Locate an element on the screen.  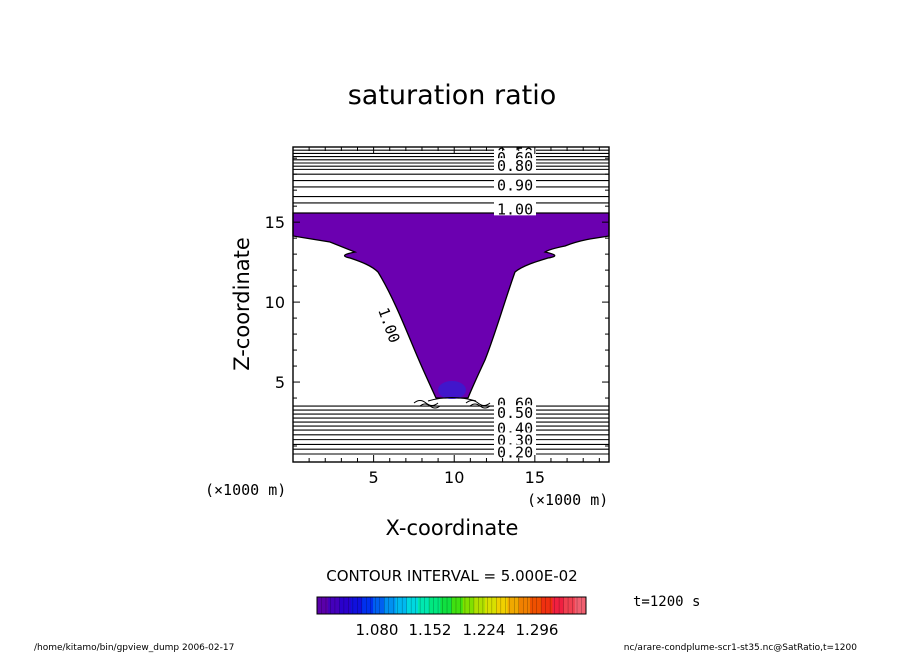
colorbar-tick-label: 1.080 is located at coordinates (377, 630).